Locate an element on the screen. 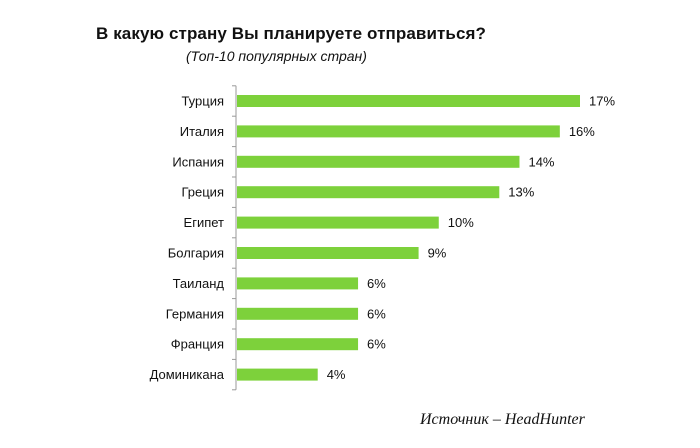  category-label: Италия is located at coordinates (202, 131).